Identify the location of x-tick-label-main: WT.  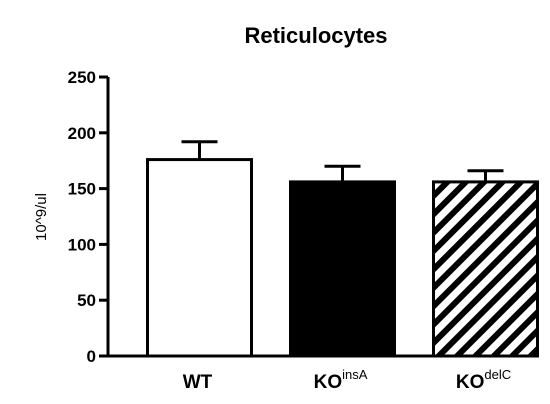
(198, 382).